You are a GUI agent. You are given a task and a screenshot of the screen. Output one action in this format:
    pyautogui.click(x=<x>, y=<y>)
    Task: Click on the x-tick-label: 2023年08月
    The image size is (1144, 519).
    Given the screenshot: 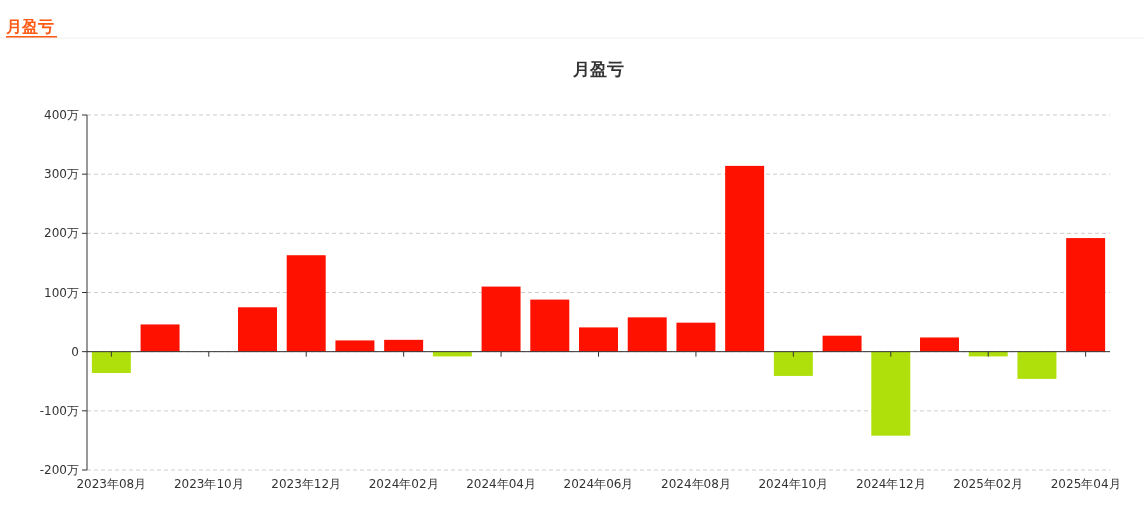 What is the action you would take?
    pyautogui.click(x=111, y=484)
    